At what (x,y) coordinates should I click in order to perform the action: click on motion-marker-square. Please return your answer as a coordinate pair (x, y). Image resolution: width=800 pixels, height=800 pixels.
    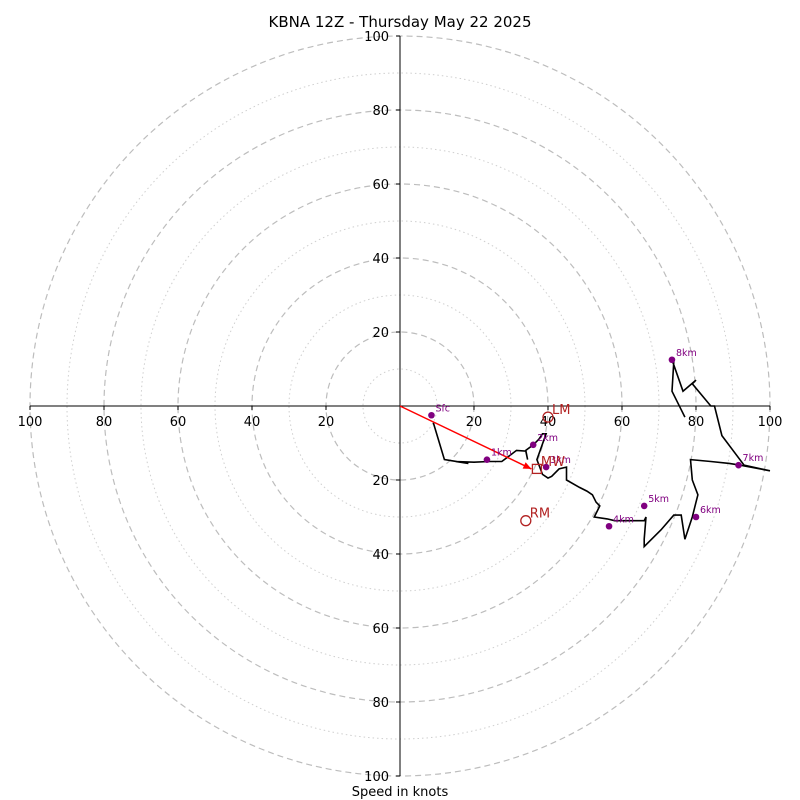
    Looking at the image, I should click on (537, 469).